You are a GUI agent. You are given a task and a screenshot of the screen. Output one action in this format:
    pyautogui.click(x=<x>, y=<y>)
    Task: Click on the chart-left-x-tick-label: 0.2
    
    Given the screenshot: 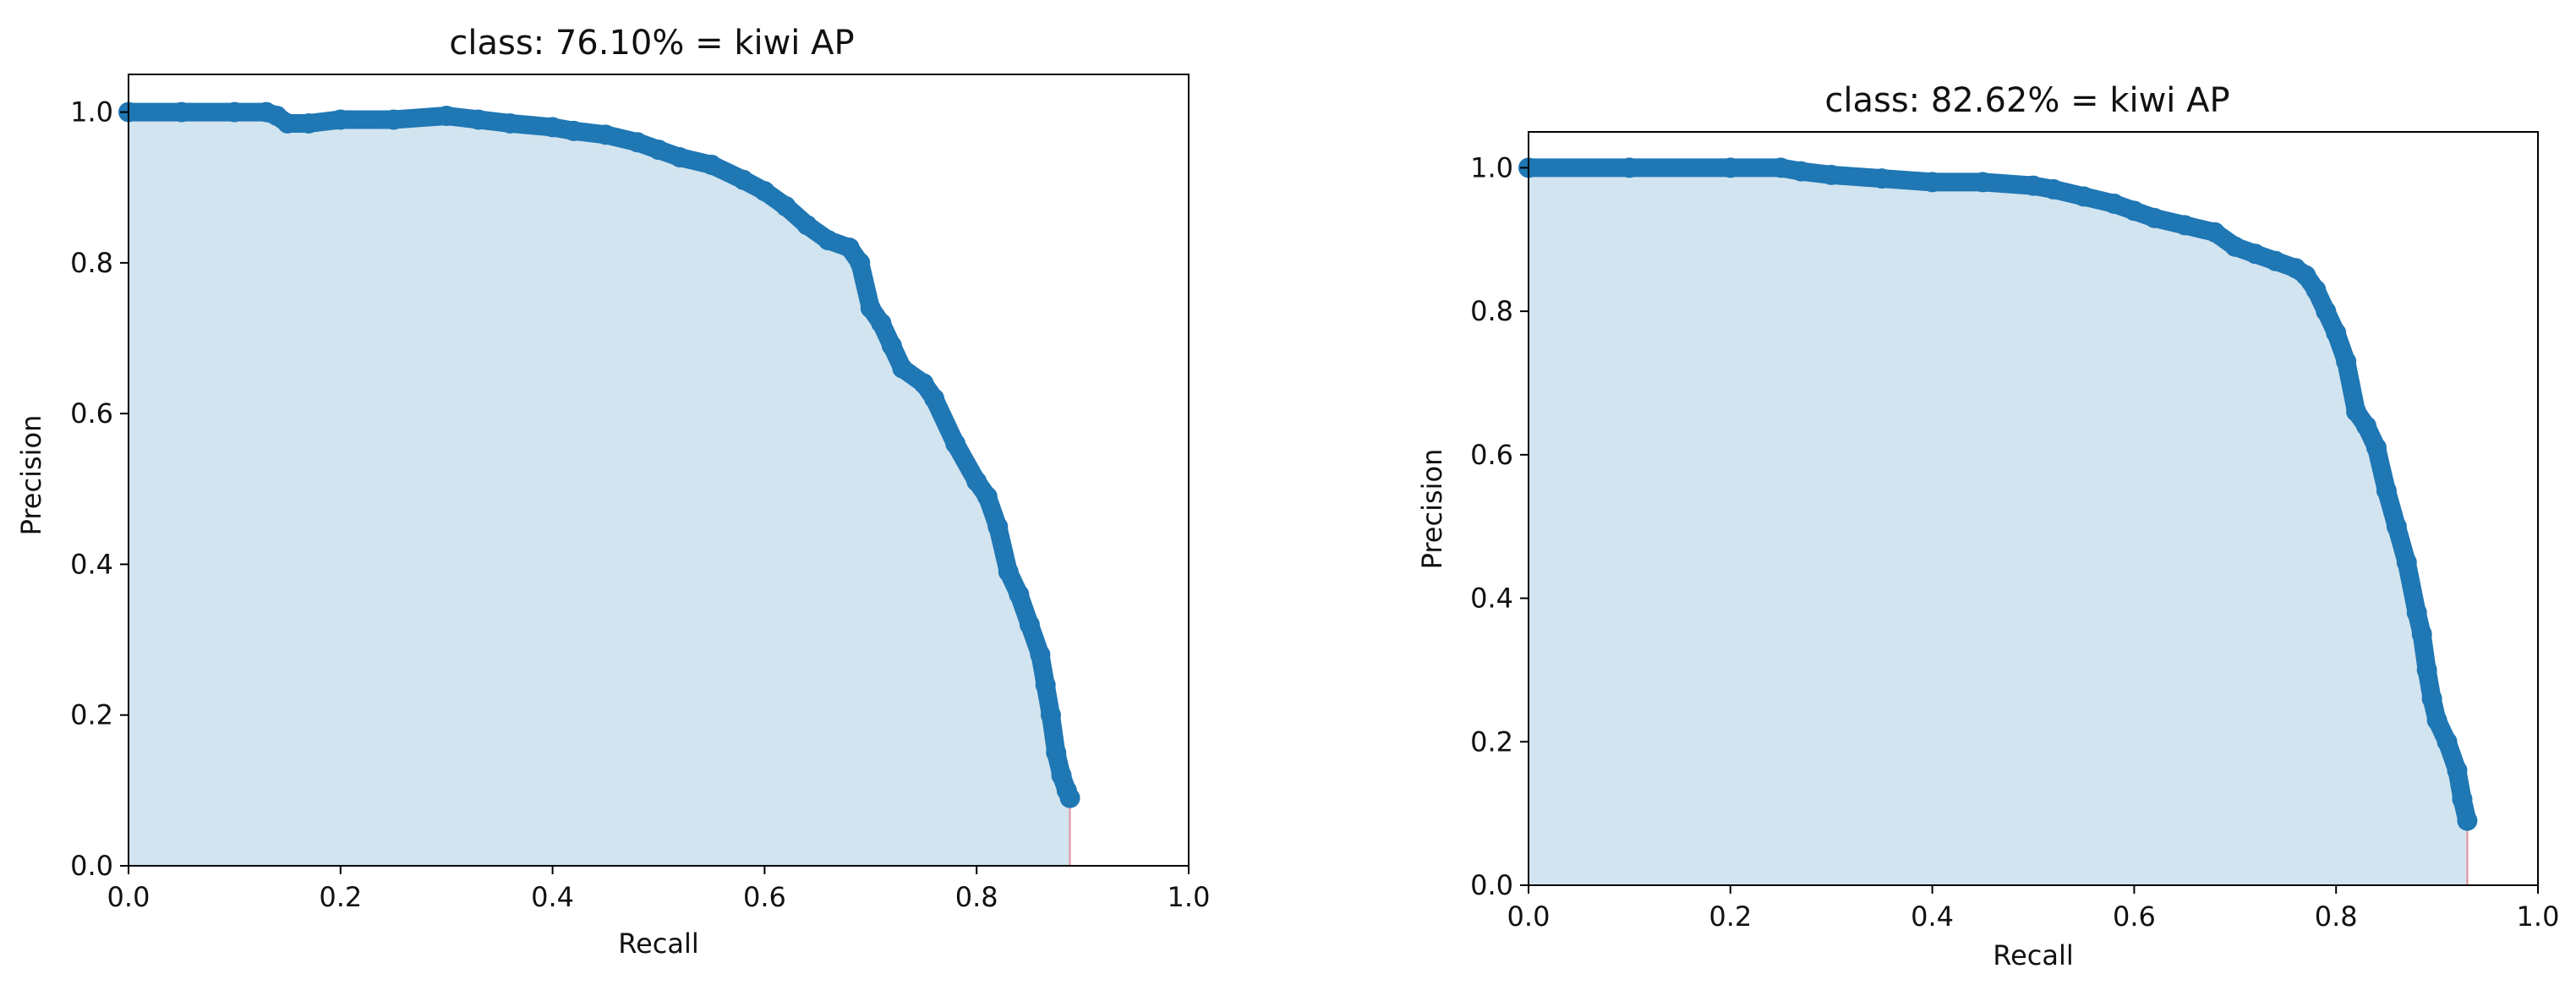 What is the action you would take?
    pyautogui.click(x=340, y=897)
    